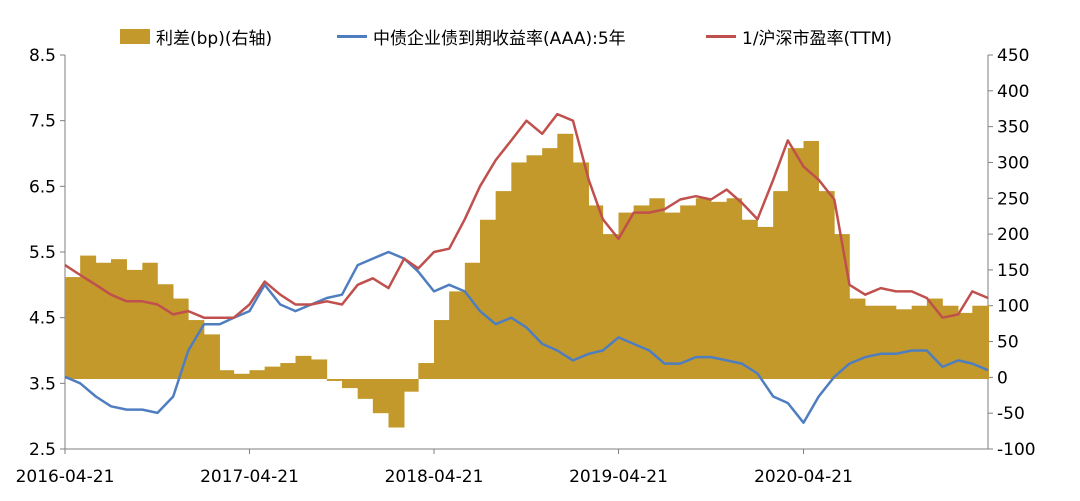 The width and height of the screenshot is (1080, 501). I want to click on x-tick-label: 2016-04-21, so click(65, 477).